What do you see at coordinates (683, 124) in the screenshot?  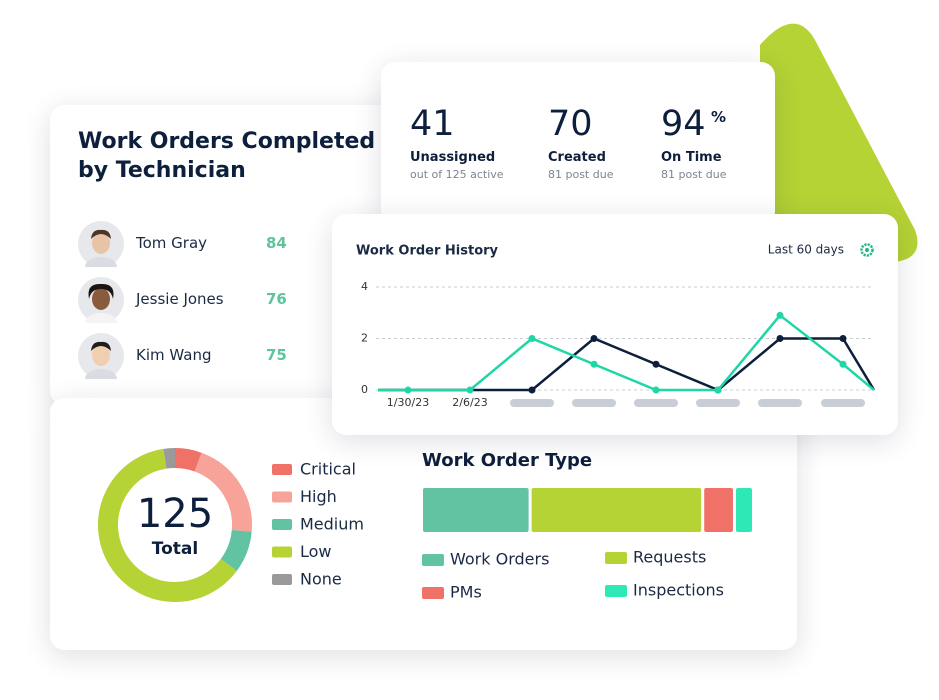 I see `stat-value: 94` at bounding box center [683, 124].